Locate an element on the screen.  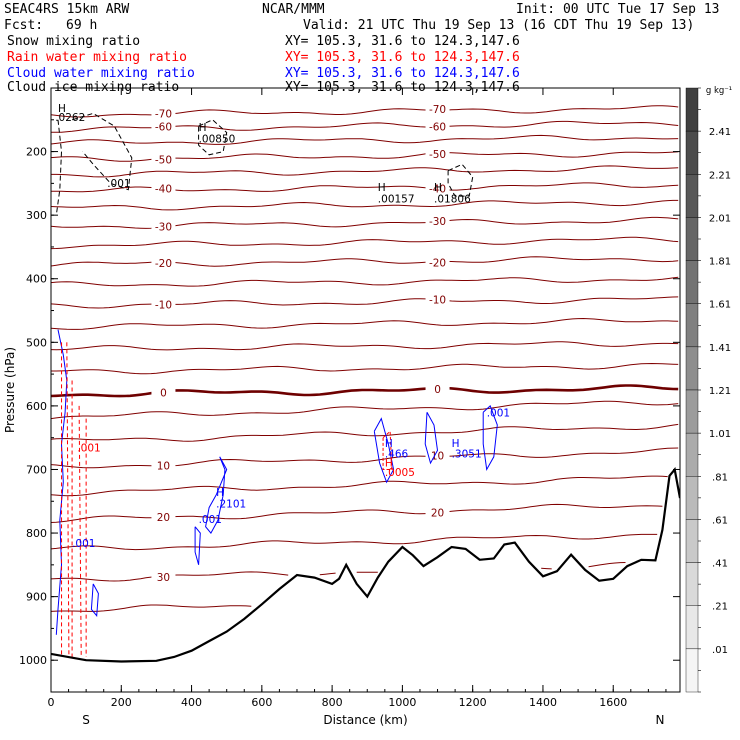
south-marker: S is located at coordinates (86, 720).